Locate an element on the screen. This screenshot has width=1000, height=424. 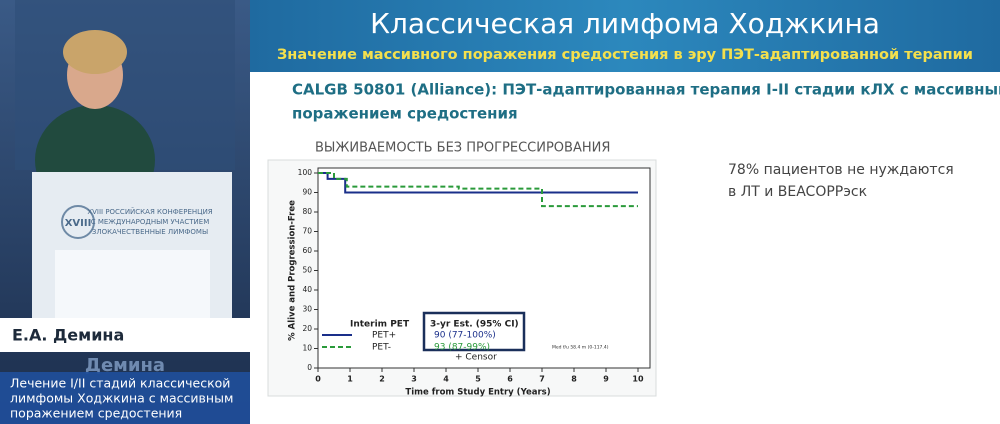
y-tick-label: 70 is located at coordinates (307, 231).